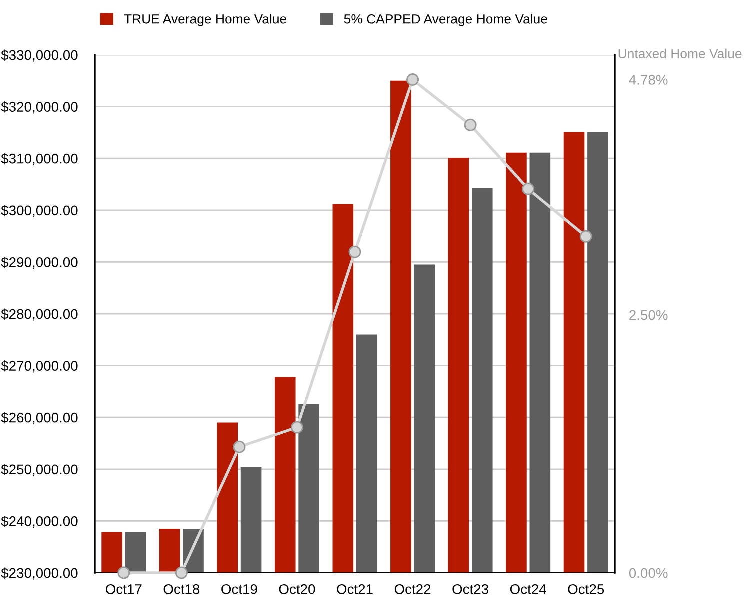 This screenshot has width=746, height=595. Describe the element at coordinates (39, 108) in the screenshot. I see `y-tick-label: $320,000.00` at that location.